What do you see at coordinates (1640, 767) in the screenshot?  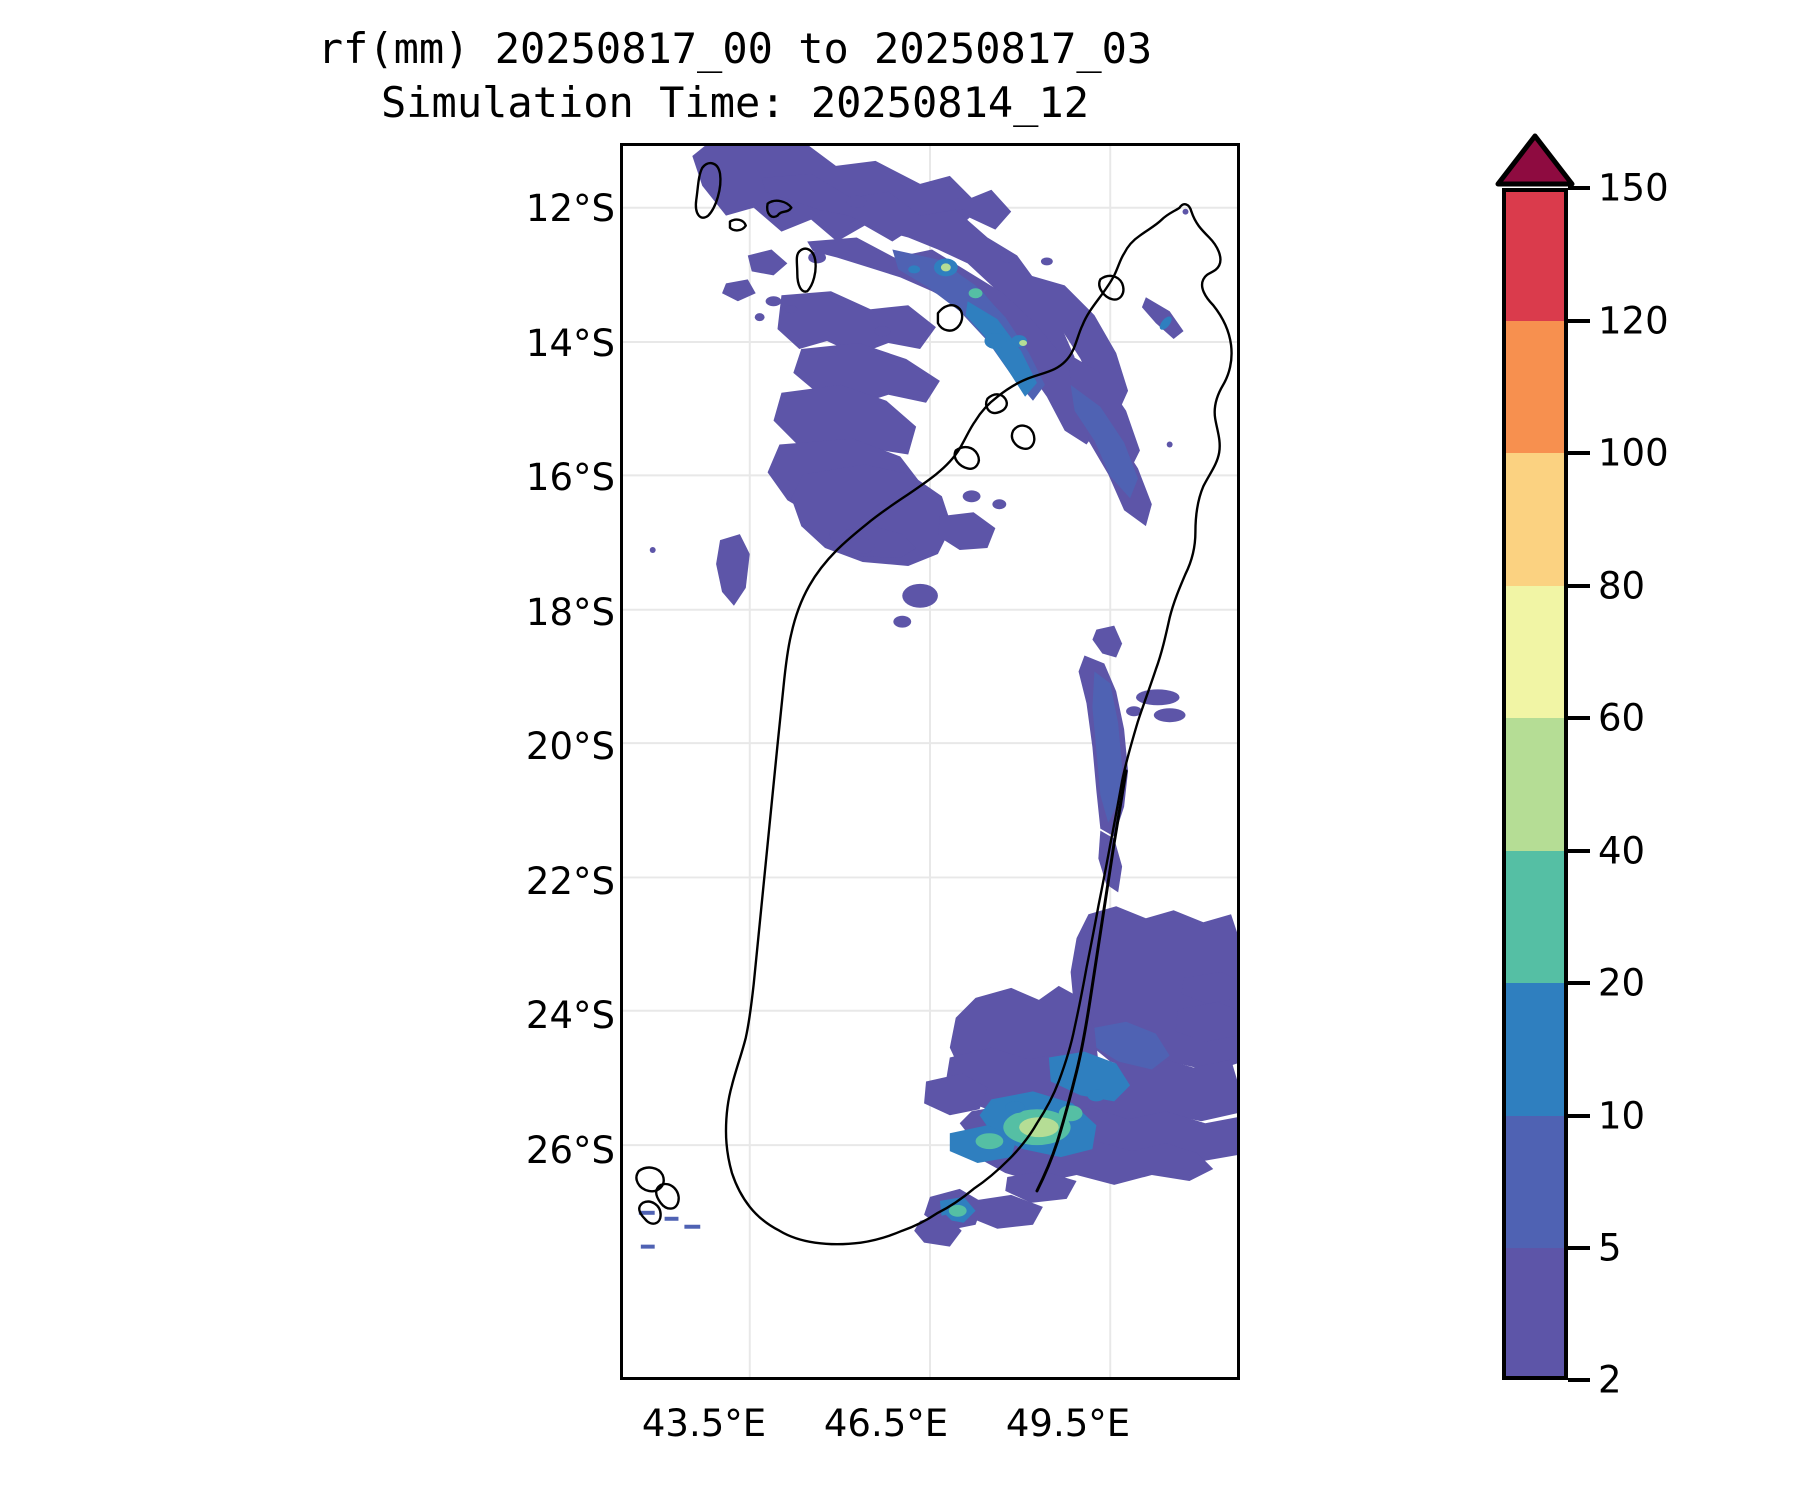 I see `colorbar: 150 120 100 80 60 40 20 10 5 2` at bounding box center [1640, 767].